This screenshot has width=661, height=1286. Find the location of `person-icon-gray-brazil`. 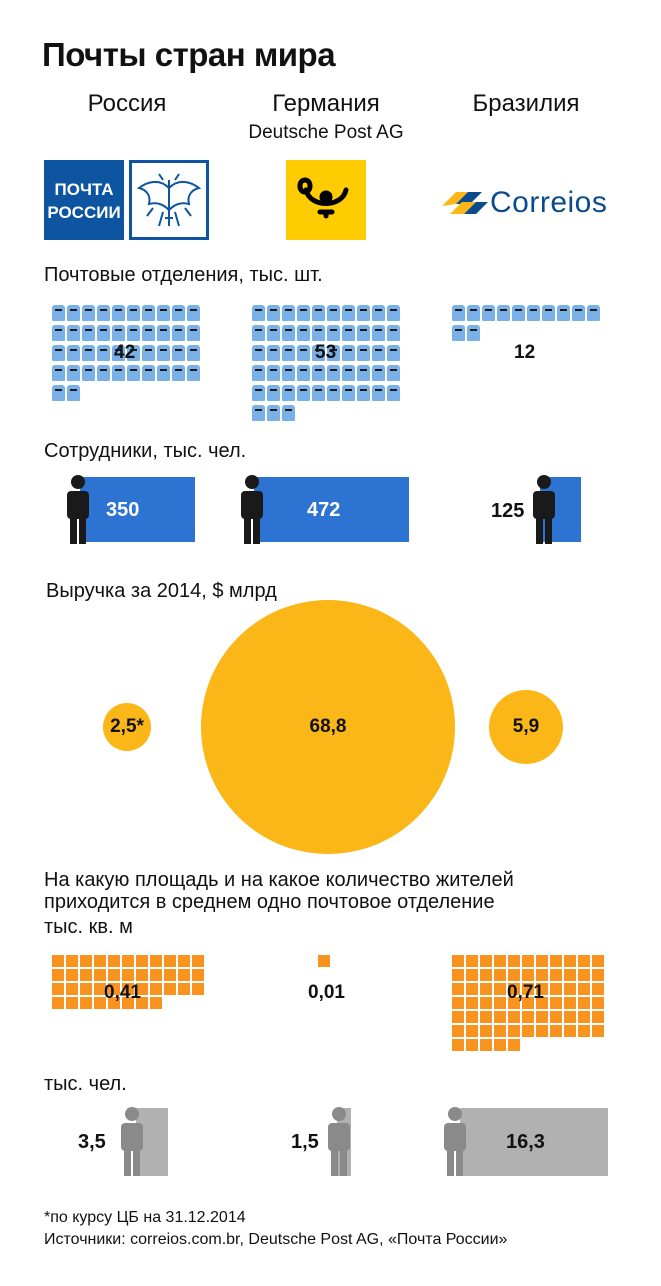

person-icon-gray-brazil is located at coordinates (455, 1142).